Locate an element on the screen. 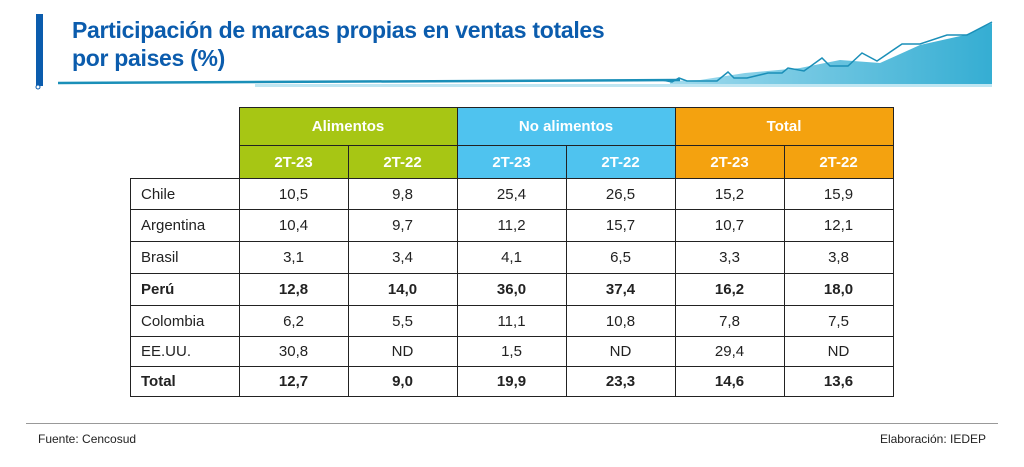 Image resolution: width=1024 pixels, height=467 pixels. table-row: EE.UU. 30,8 ND 1,5 ND 29,4 ND is located at coordinates (512, 351).